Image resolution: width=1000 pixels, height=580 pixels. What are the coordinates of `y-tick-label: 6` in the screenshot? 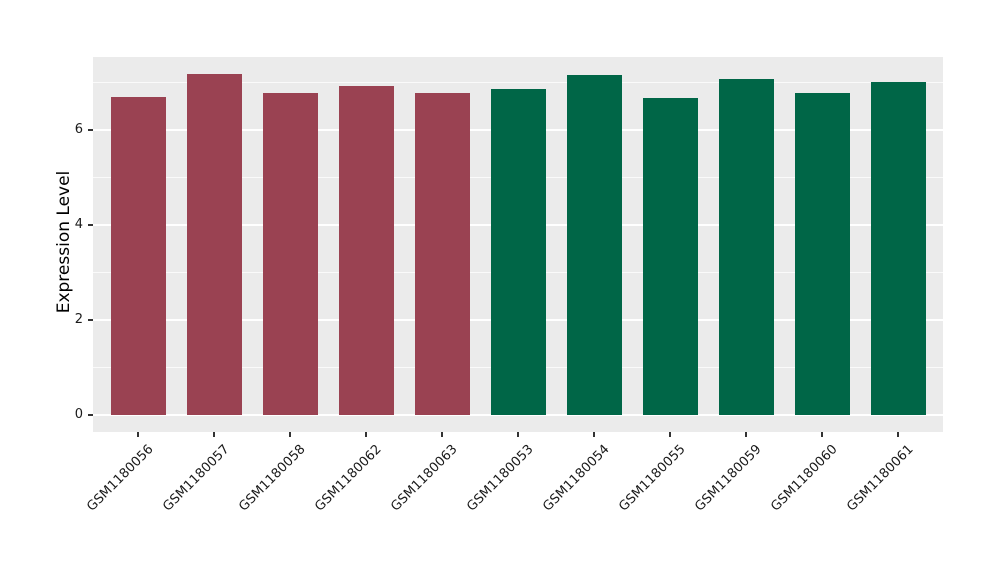 It's located at (78, 129).